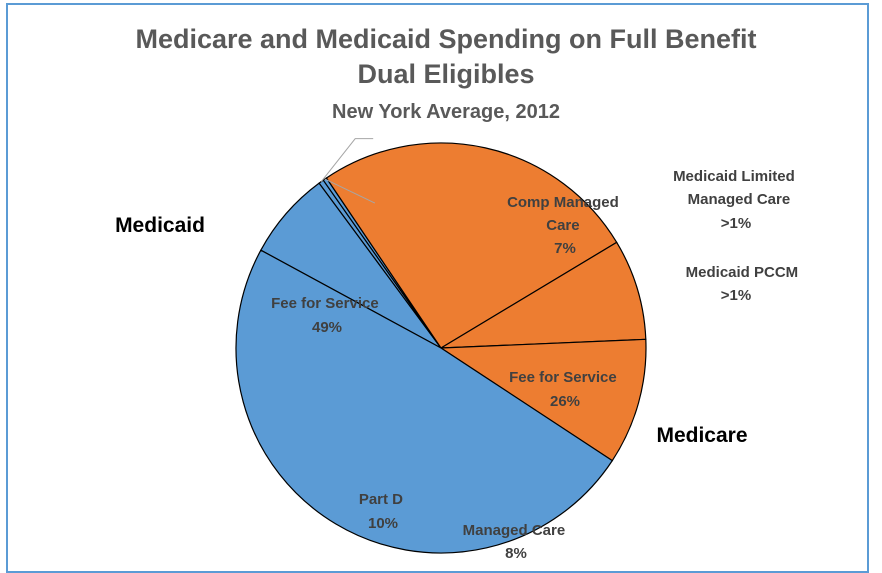  Describe the element at coordinates (736, 200) in the screenshot. I see `slice-label-medicaid-limited-managed-care: Medicaid Limited Managed Care >1%` at that location.